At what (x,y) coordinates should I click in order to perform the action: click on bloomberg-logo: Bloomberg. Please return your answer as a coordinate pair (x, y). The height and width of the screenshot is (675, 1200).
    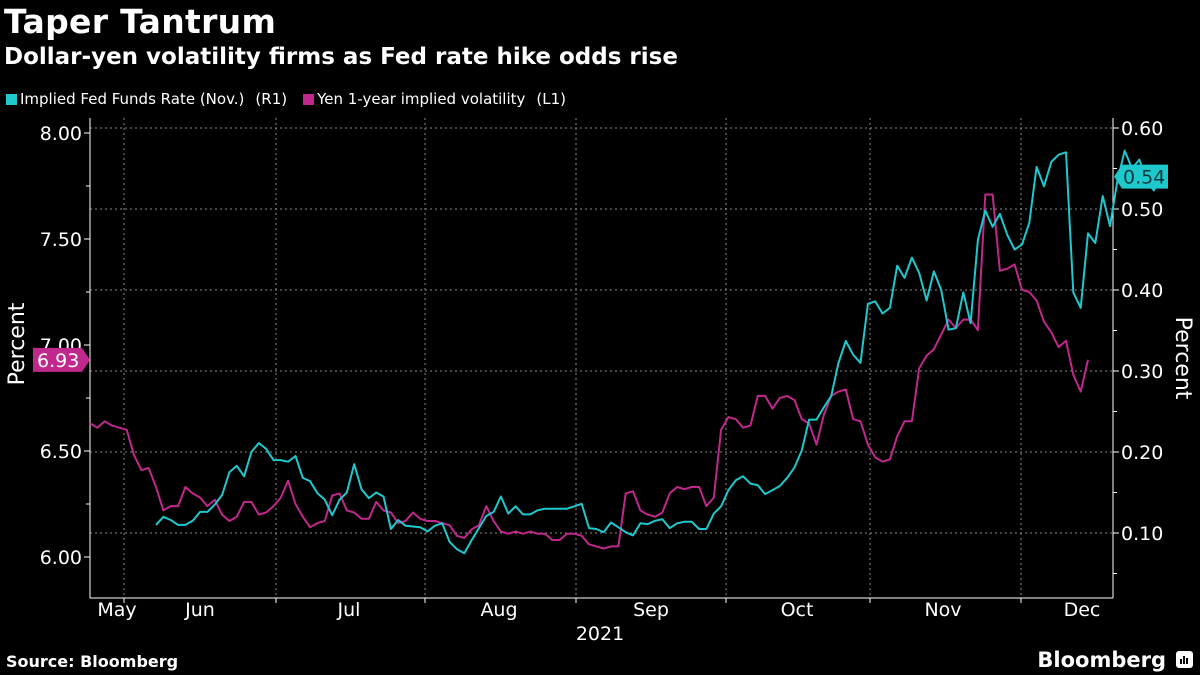
    Looking at the image, I should click on (1101, 660).